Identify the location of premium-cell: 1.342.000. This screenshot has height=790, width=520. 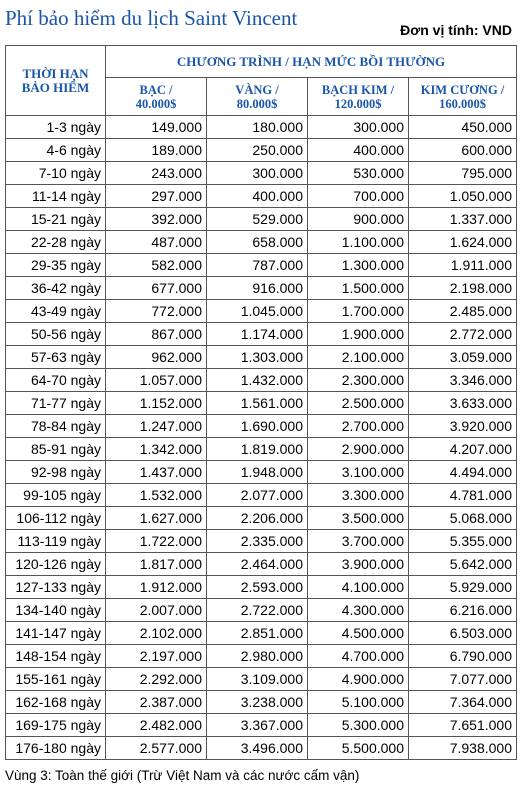
(156, 449).